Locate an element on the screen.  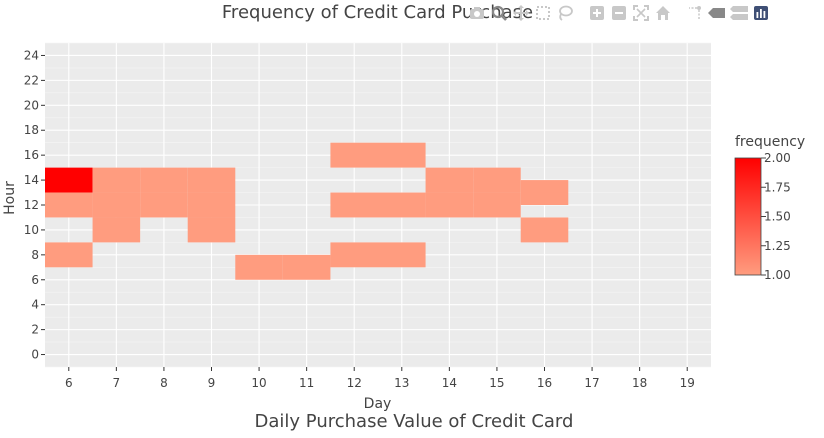
x-tick-label: 11 is located at coordinates (306, 383).